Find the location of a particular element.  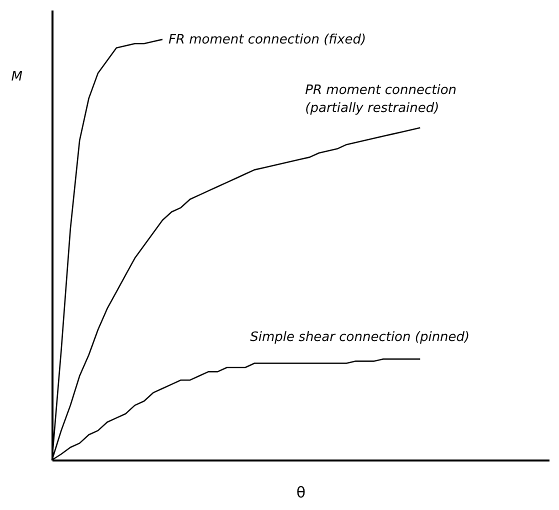

y-axis-title: M is located at coordinates (16, 77).